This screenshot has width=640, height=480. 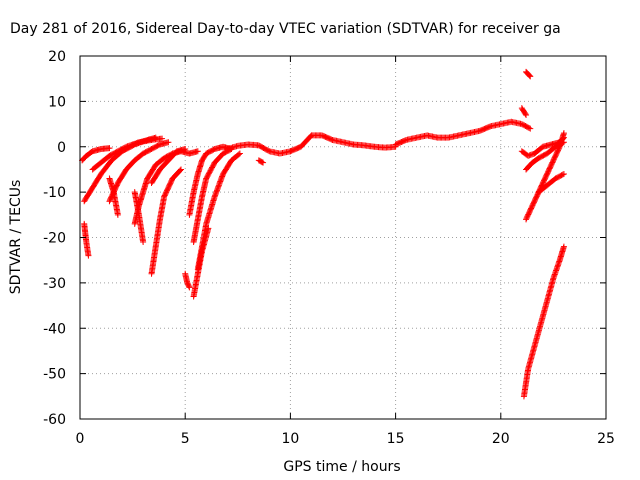 What do you see at coordinates (80, 439) in the screenshot?
I see `x-tick-label: 0` at bounding box center [80, 439].